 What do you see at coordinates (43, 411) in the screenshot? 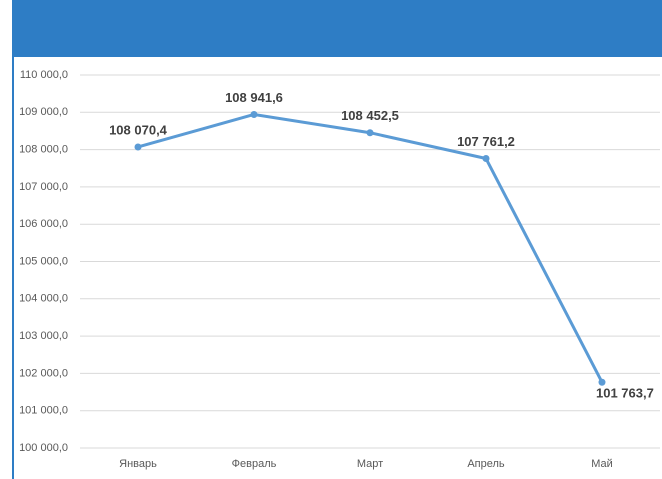
I see `y-tick-label: 101 000,0` at bounding box center [43, 411].